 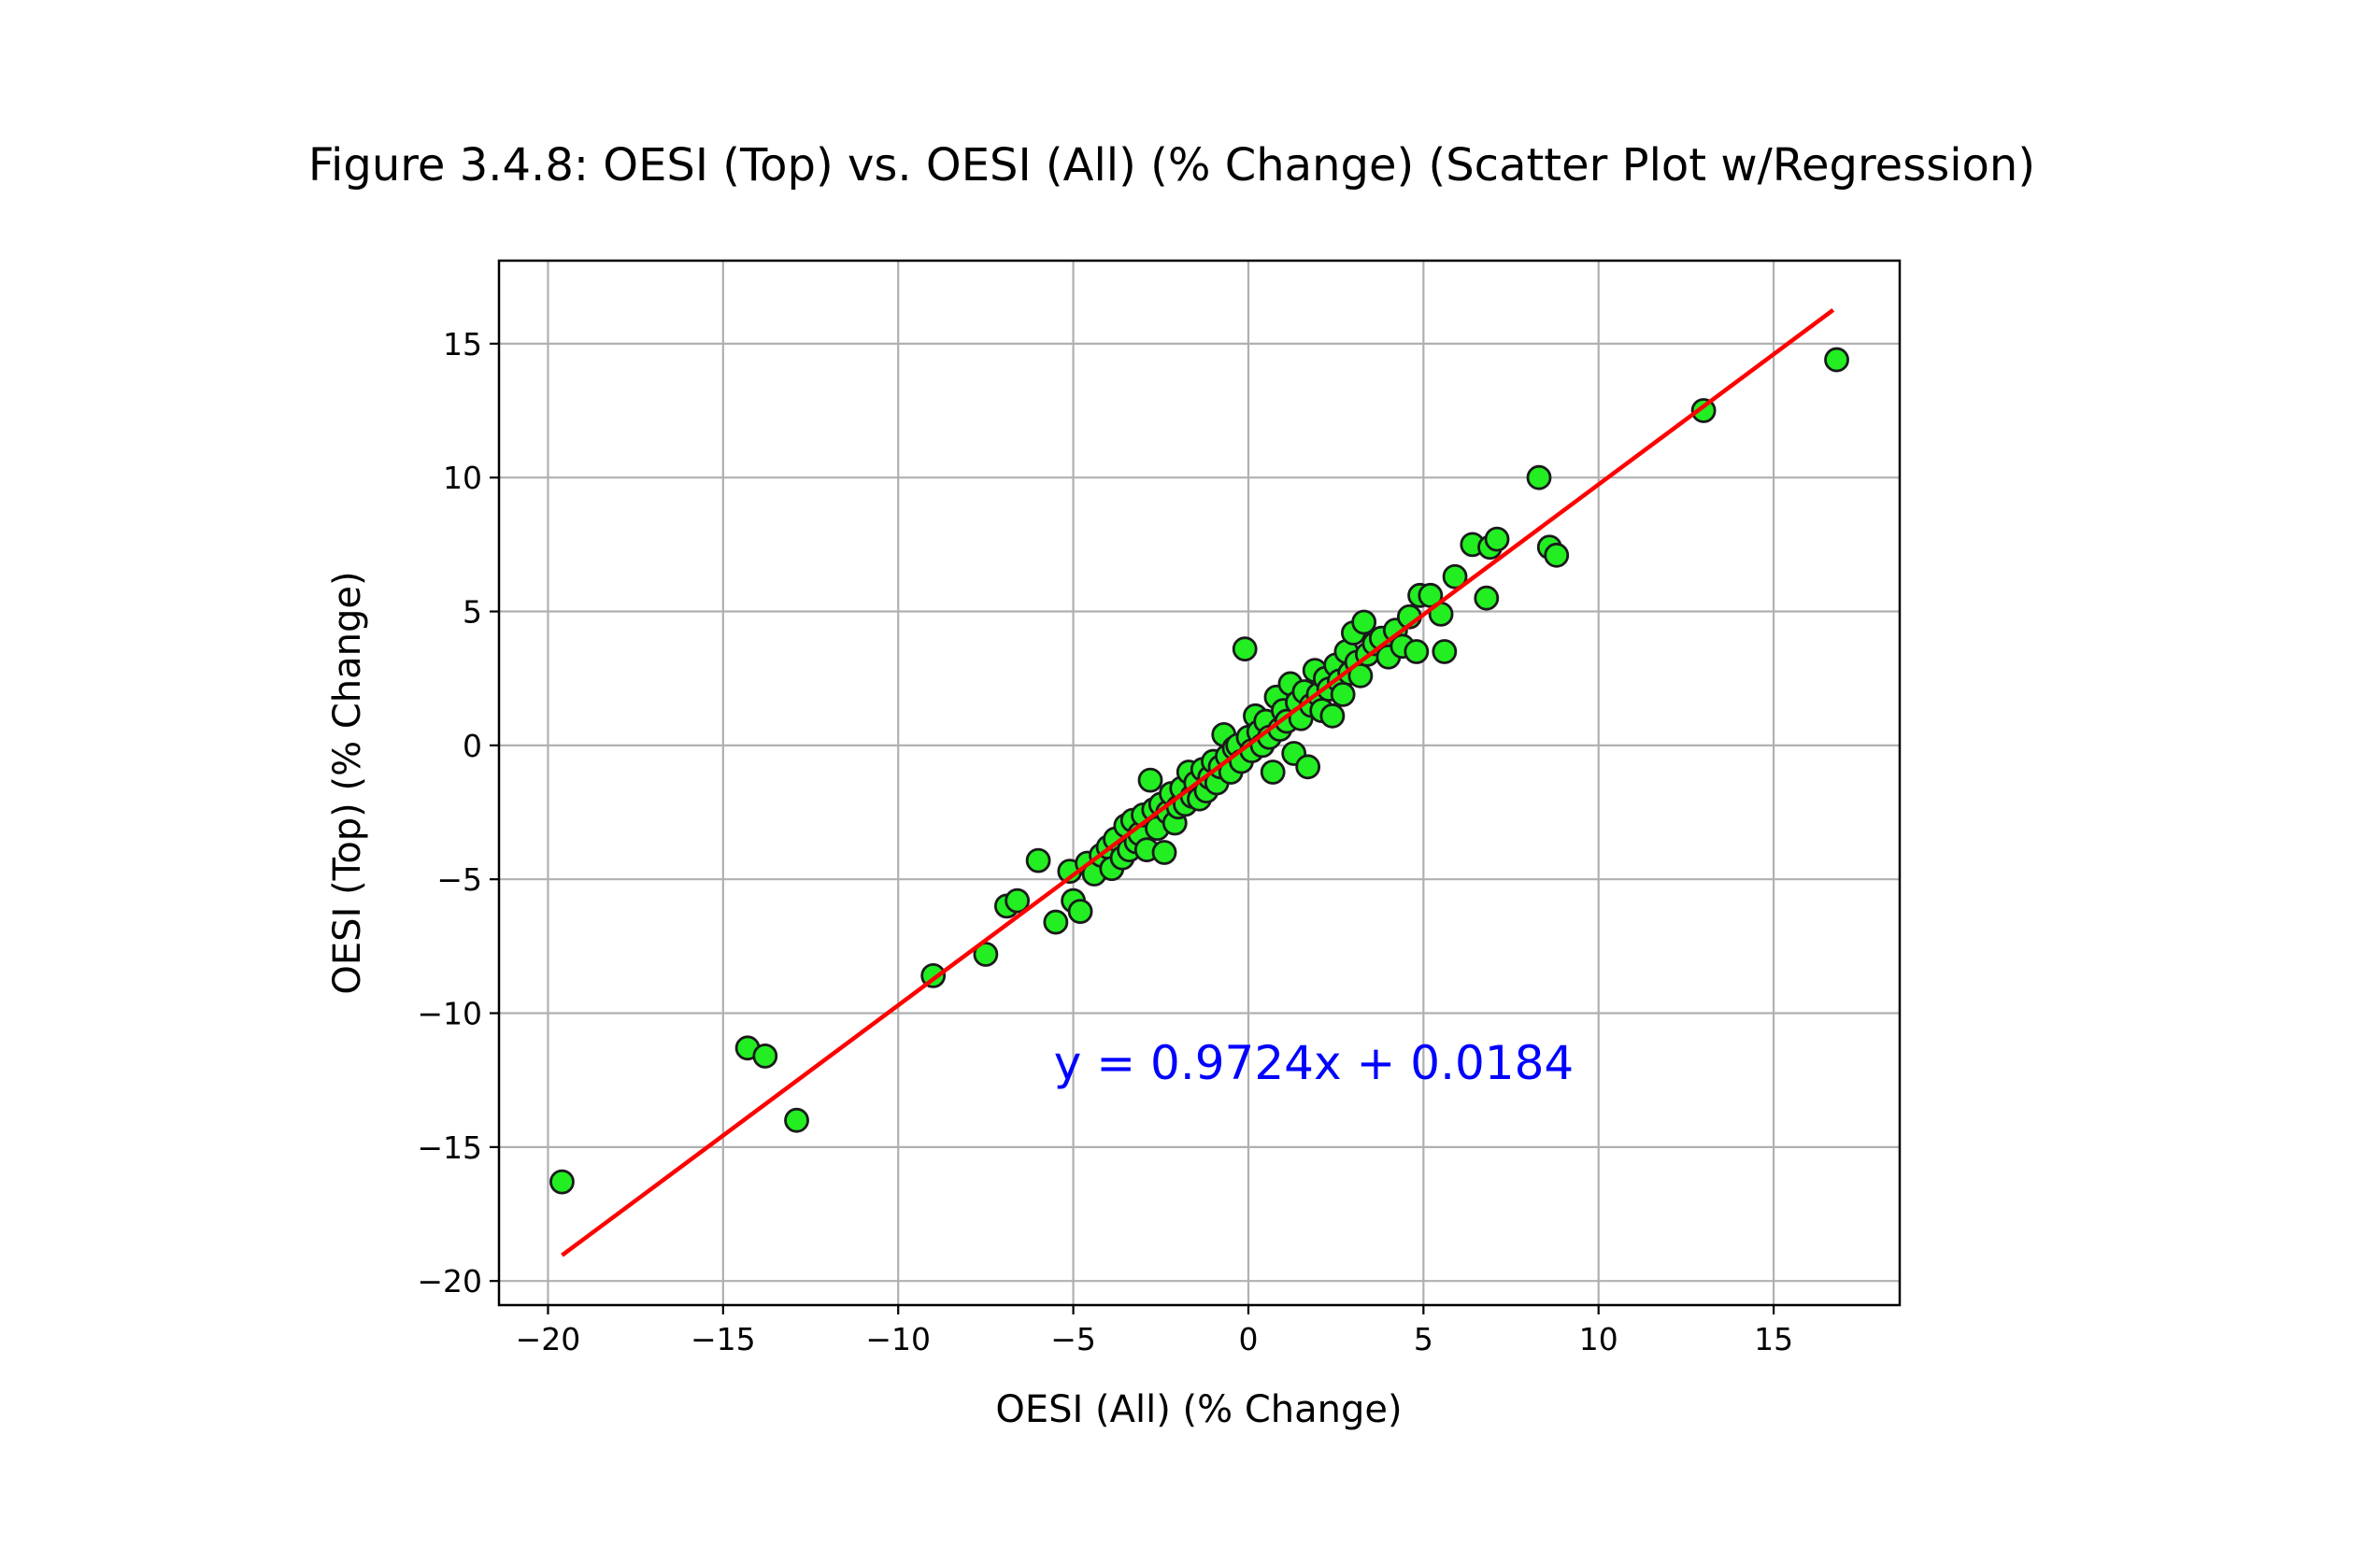 What do you see at coordinates (1073, 1339) in the screenshot?
I see `x-tick-label: −5` at bounding box center [1073, 1339].